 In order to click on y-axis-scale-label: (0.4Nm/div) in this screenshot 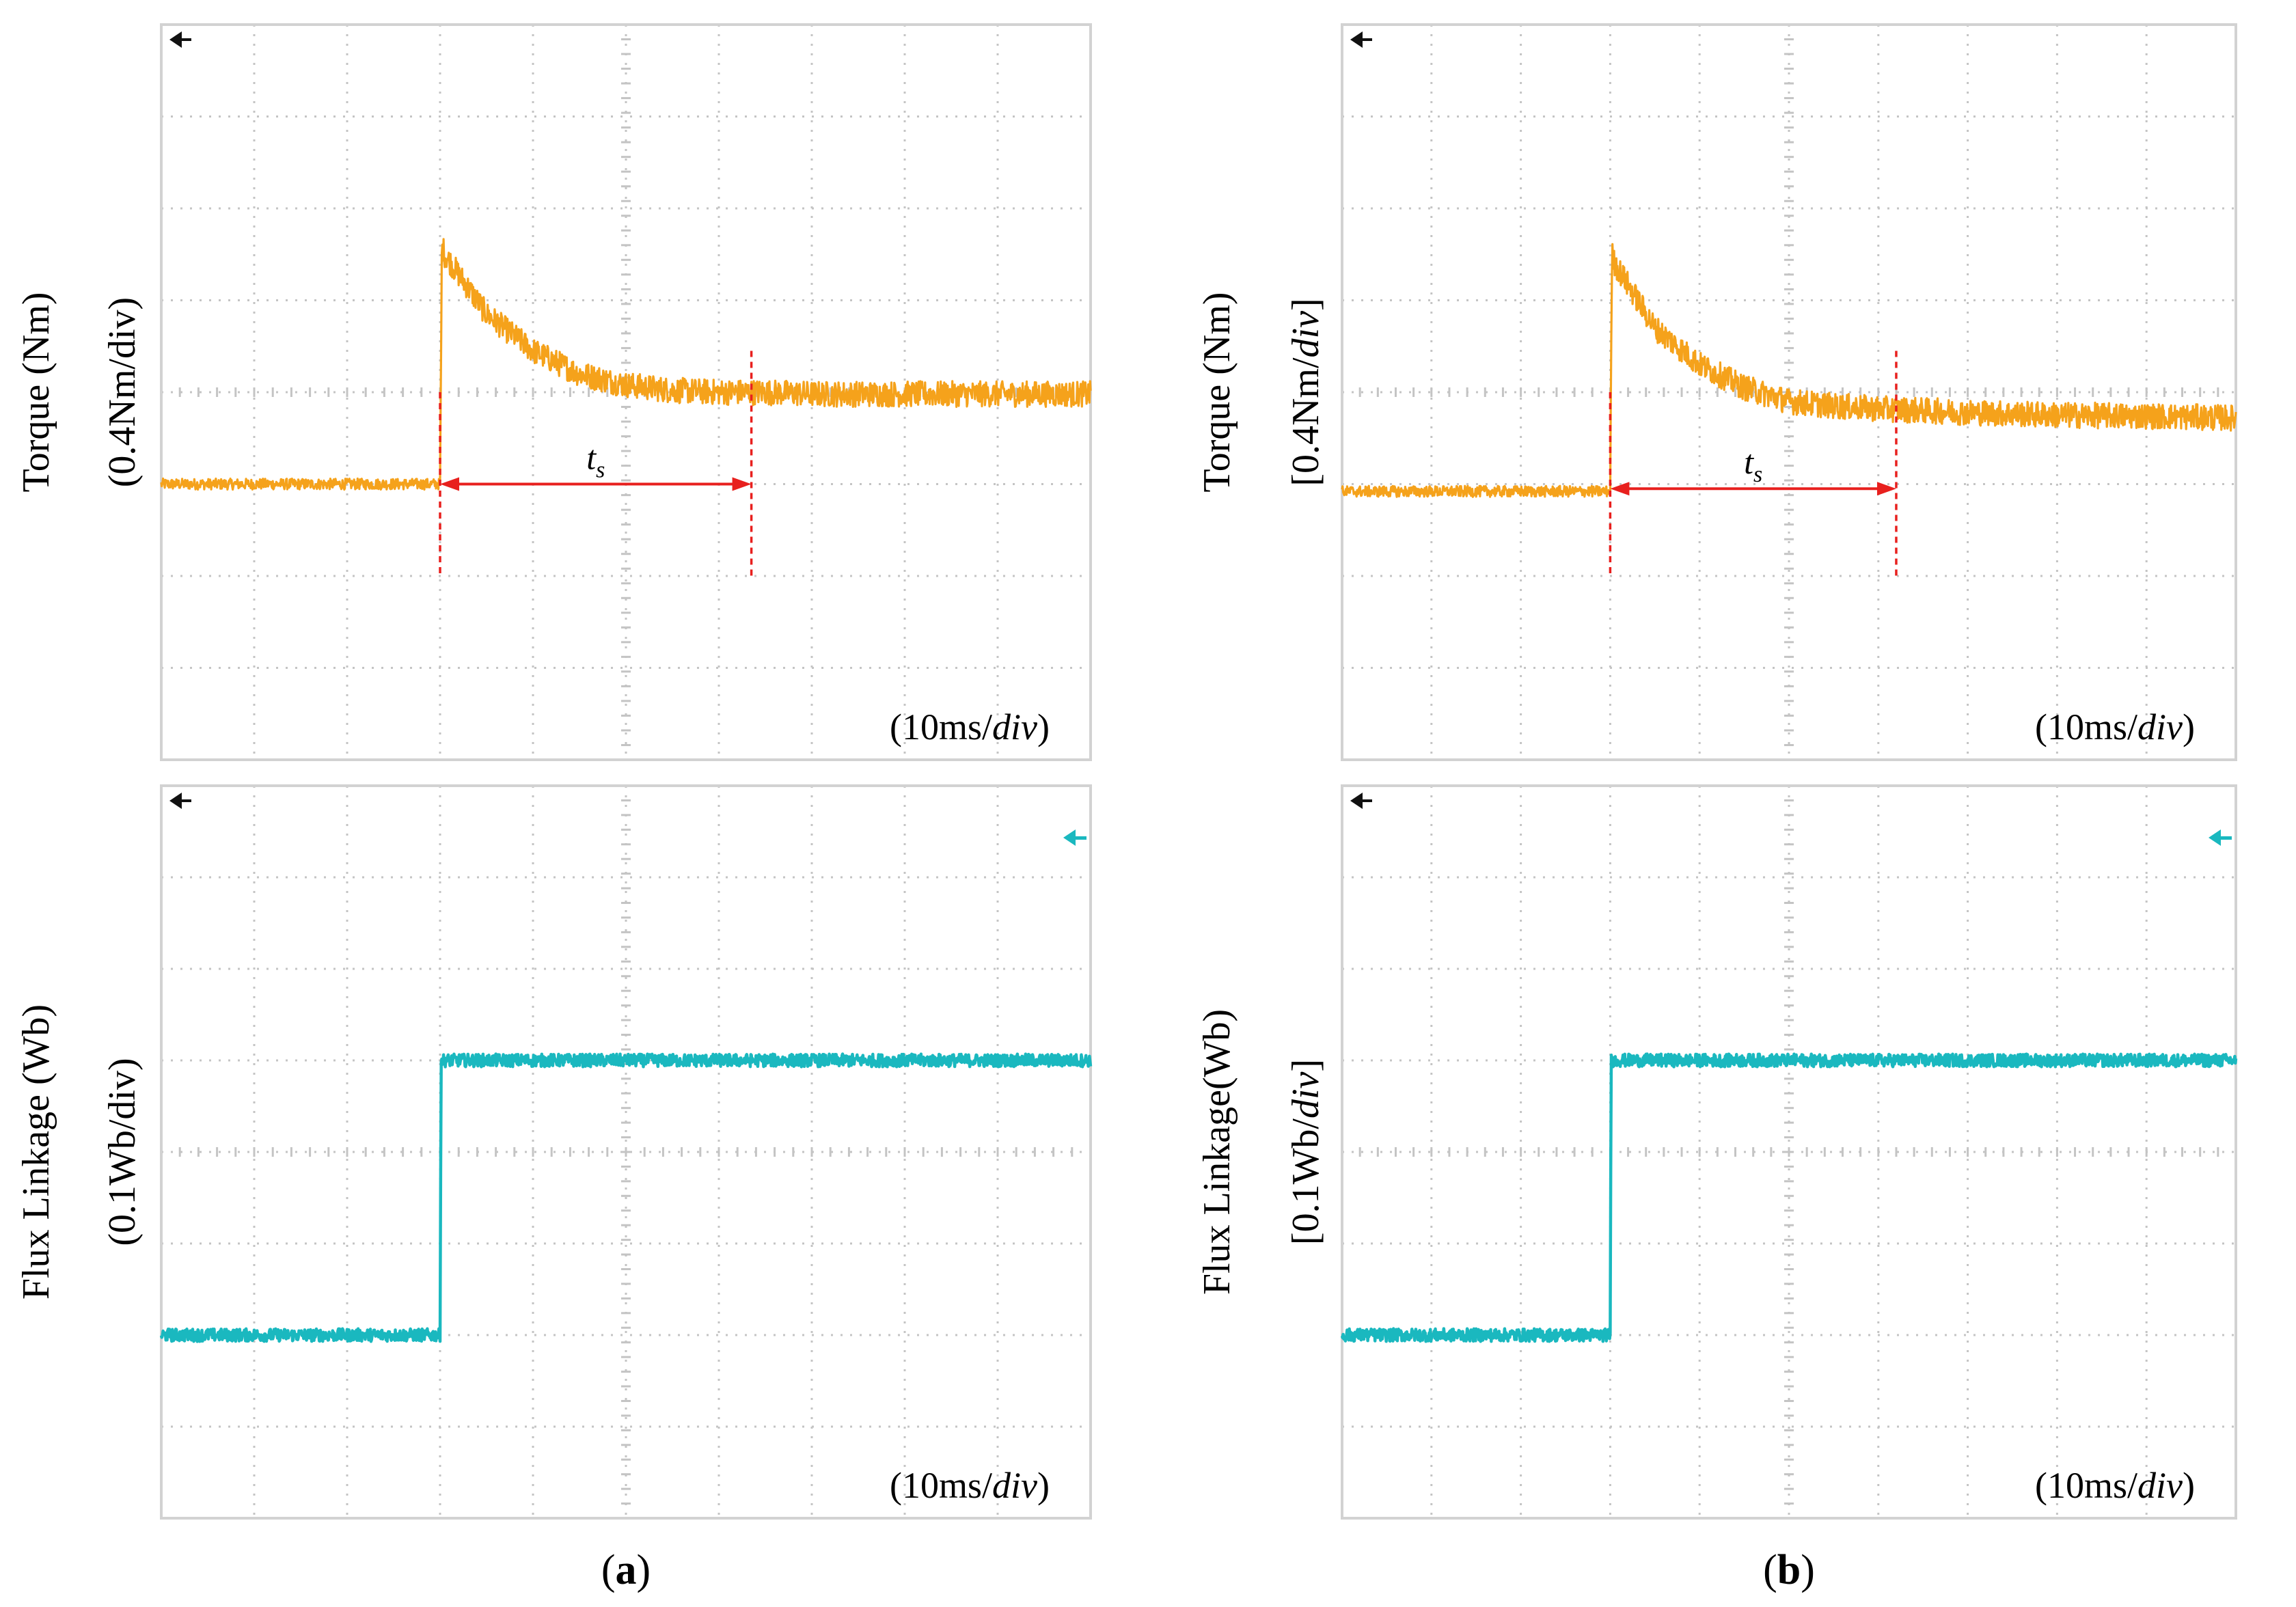, I will do `click(122, 392)`.